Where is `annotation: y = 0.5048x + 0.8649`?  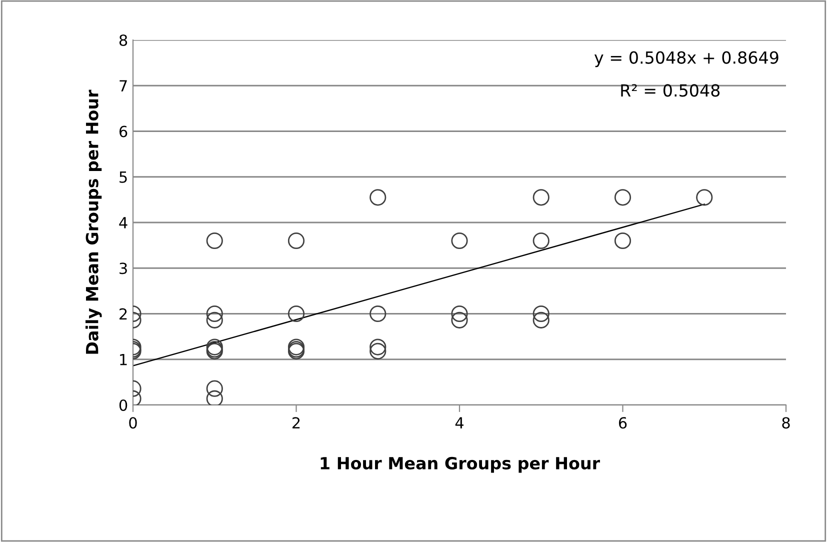 annotation: y = 0.5048x + 0.8649 is located at coordinates (686, 59).